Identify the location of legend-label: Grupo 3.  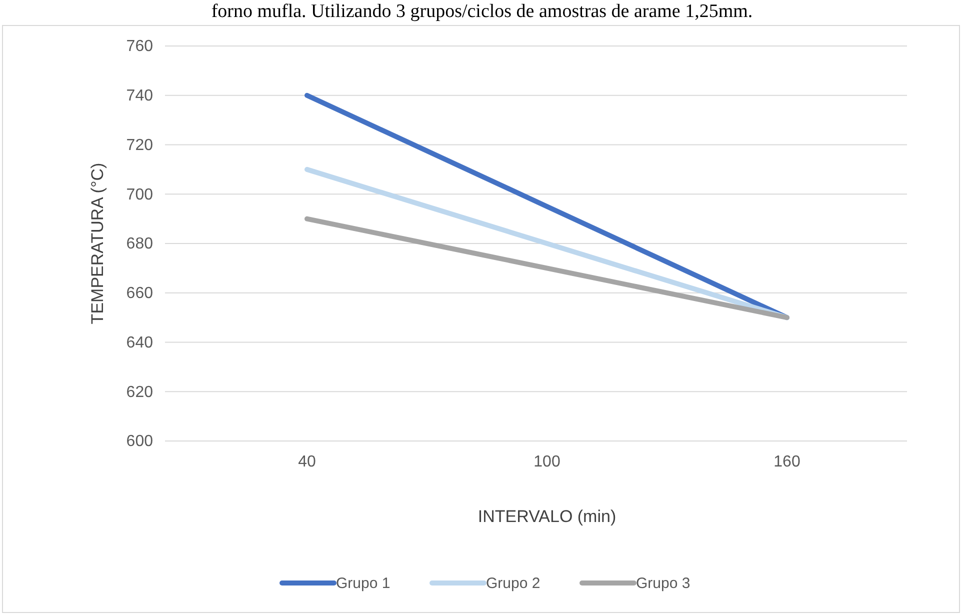
(663, 583).